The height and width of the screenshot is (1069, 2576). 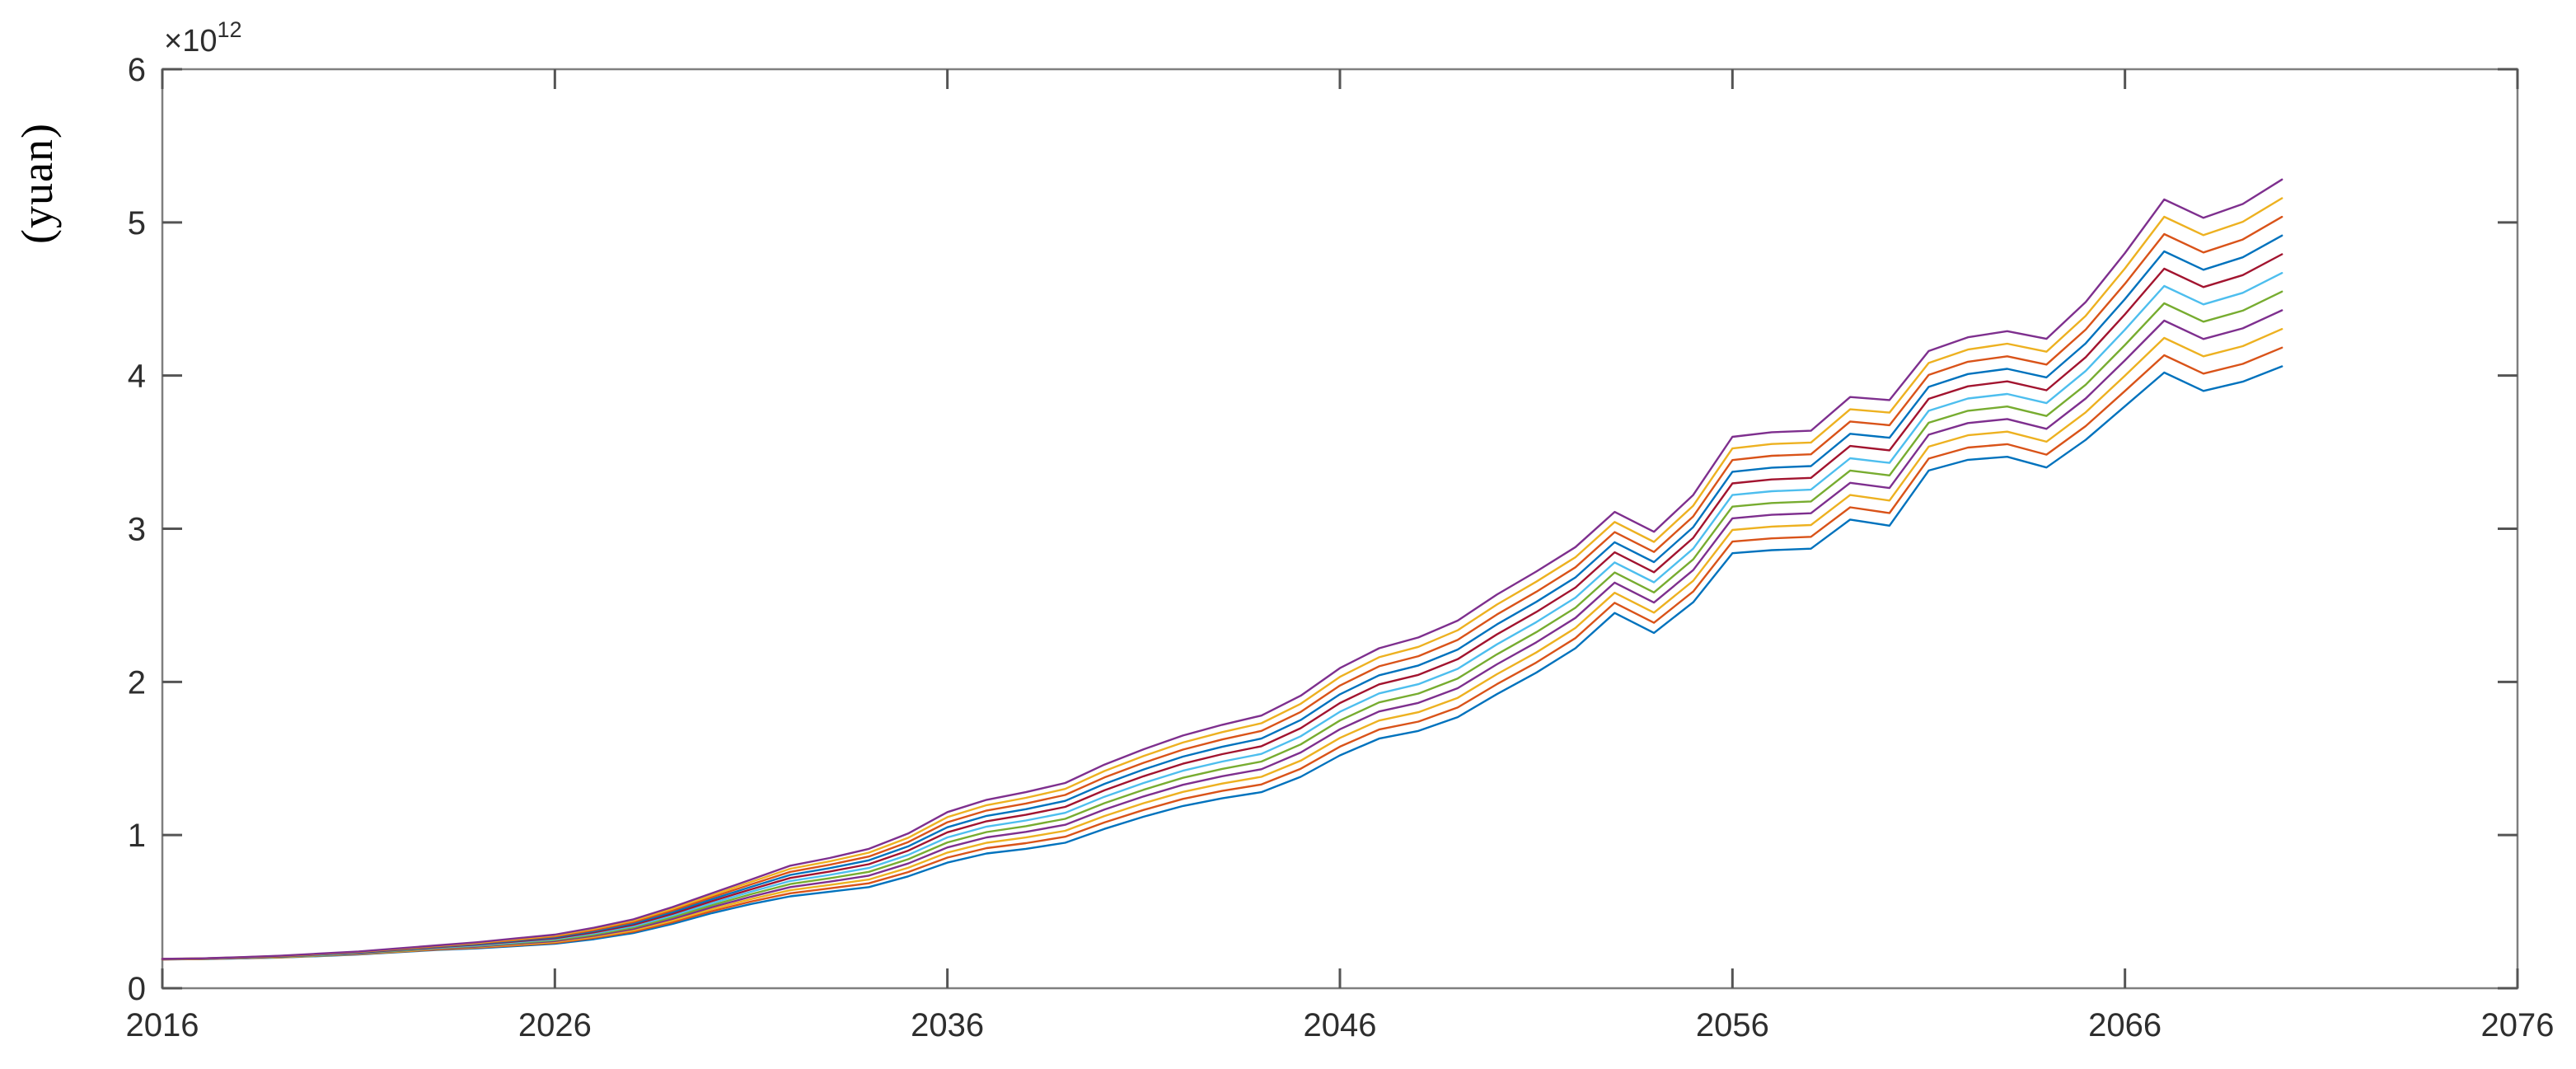 What do you see at coordinates (137, 377) in the screenshot?
I see `y-tick-label: 4` at bounding box center [137, 377].